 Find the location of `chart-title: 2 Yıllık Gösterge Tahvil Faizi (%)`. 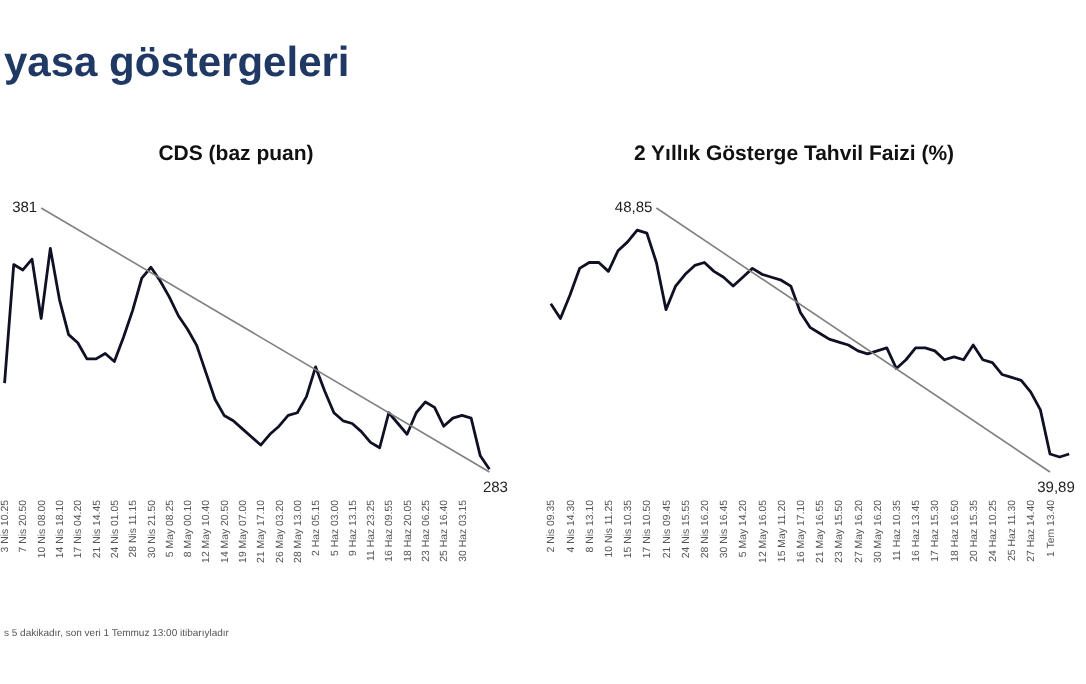

chart-title: 2 Yıllık Gösterge Tahvil Faizi (%) is located at coordinates (794, 154).